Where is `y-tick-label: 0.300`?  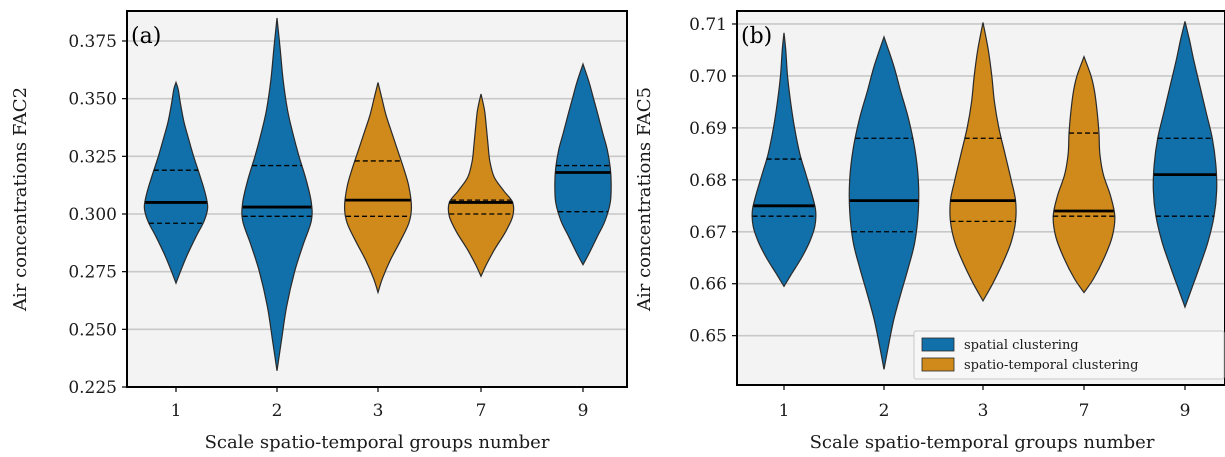 y-tick-label: 0.300 is located at coordinates (92, 215).